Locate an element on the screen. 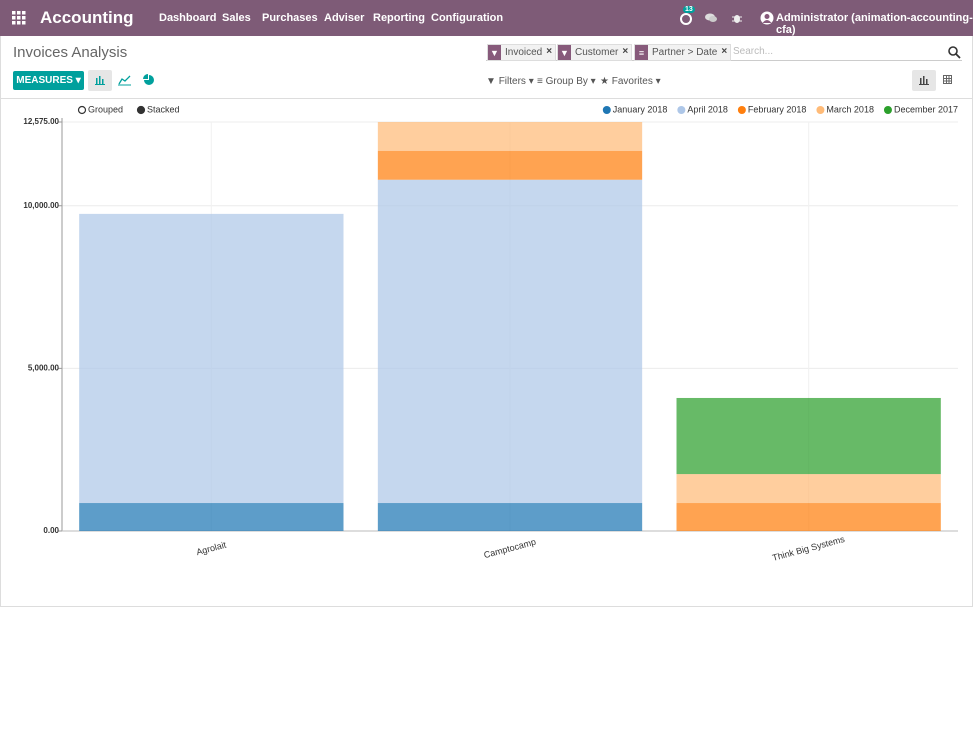 The height and width of the screenshot is (730, 973). mode-option: Stacked is located at coordinates (158, 109).